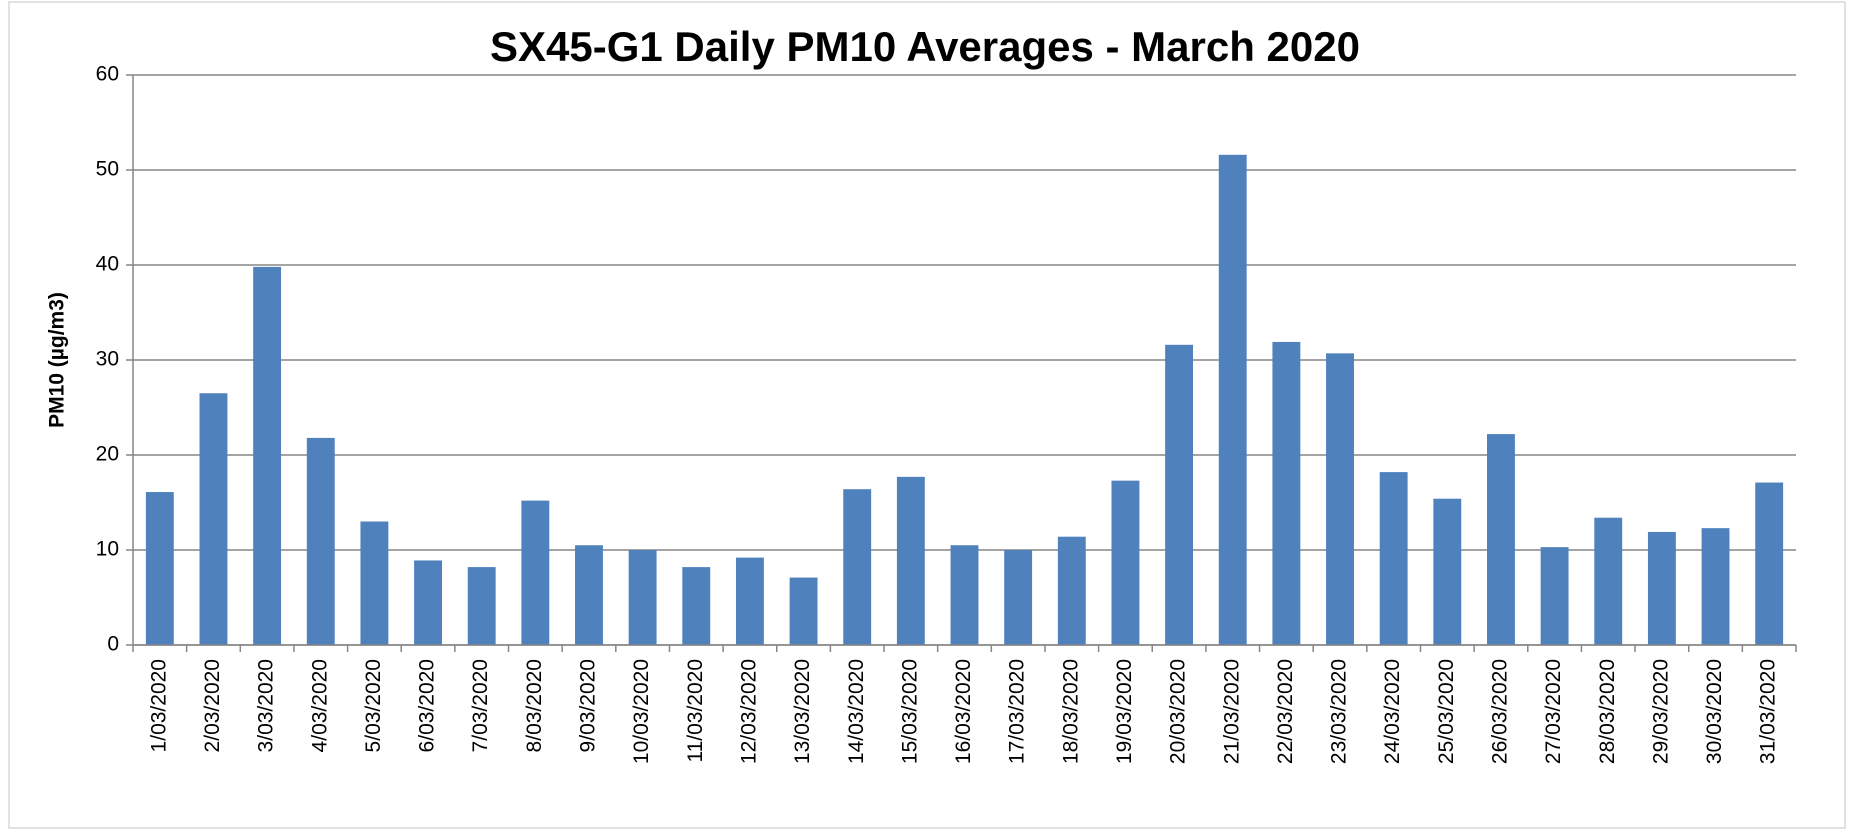  I want to click on x-tick-label: 19/03/2020, so click(1124, 711).